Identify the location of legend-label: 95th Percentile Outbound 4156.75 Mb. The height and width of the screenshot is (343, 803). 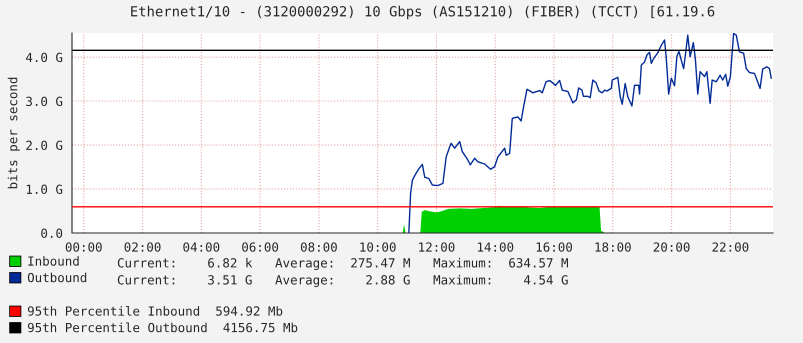
(163, 327).